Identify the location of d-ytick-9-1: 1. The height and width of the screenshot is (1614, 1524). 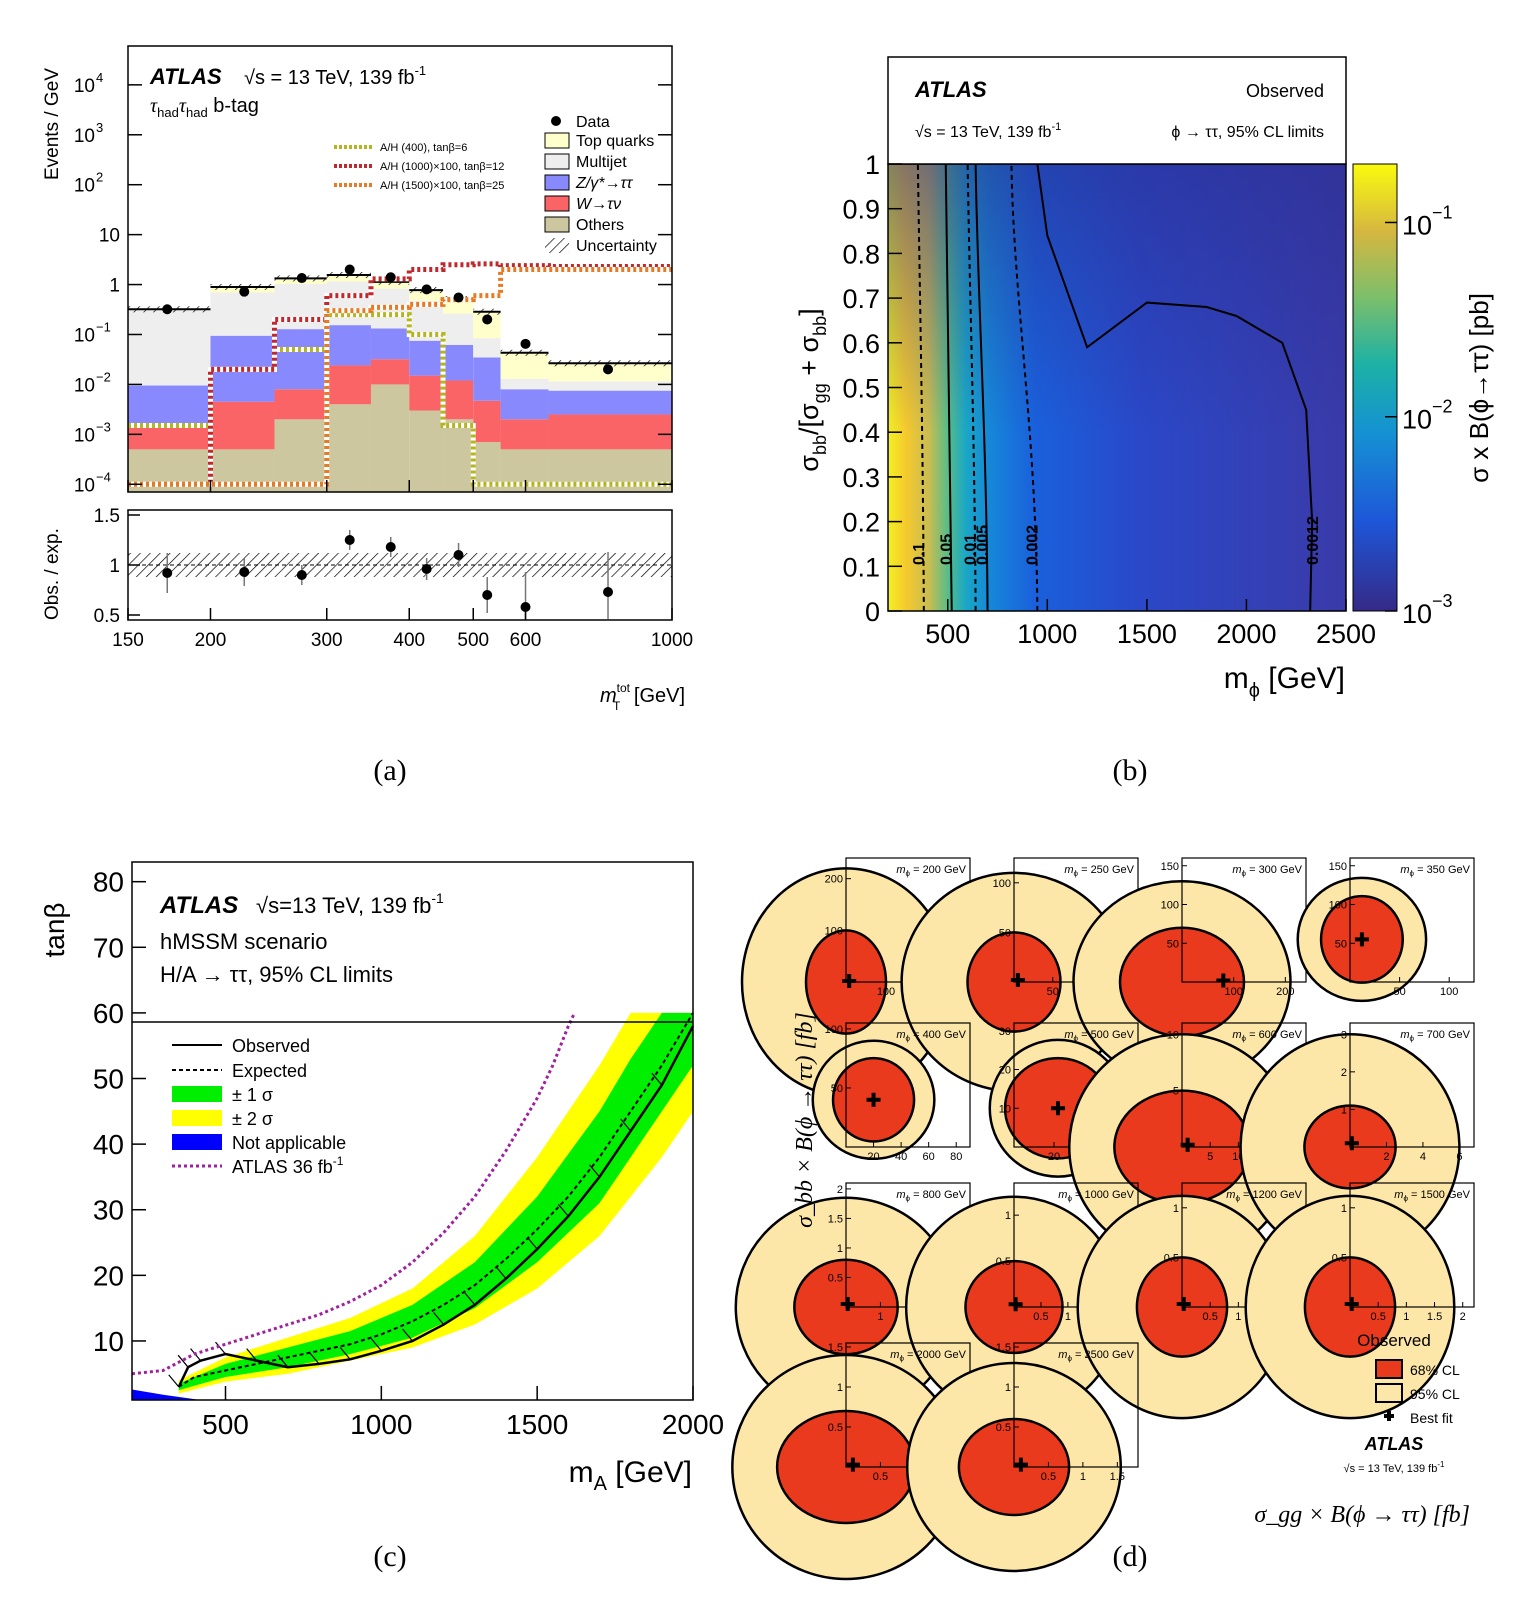
(1008, 1216).